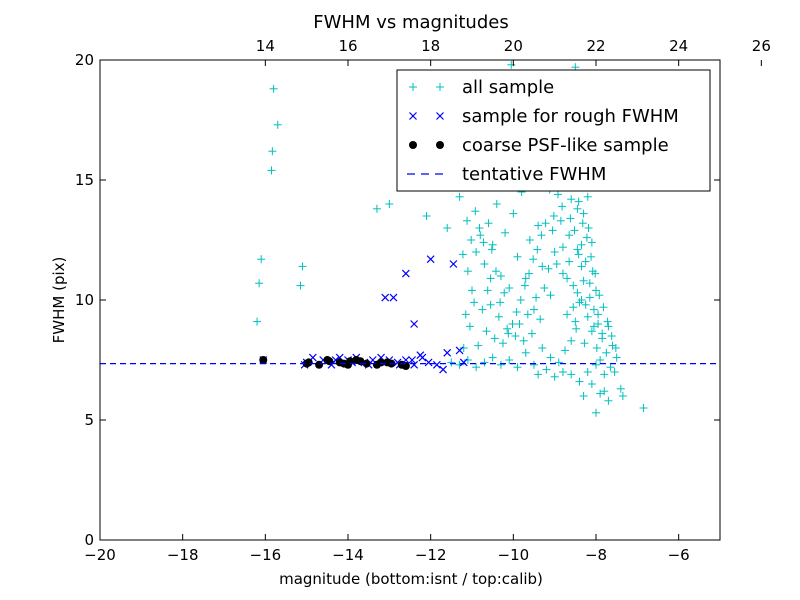  What do you see at coordinates (534, 174) in the screenshot?
I see `legend-label: tentative FWHM` at bounding box center [534, 174].